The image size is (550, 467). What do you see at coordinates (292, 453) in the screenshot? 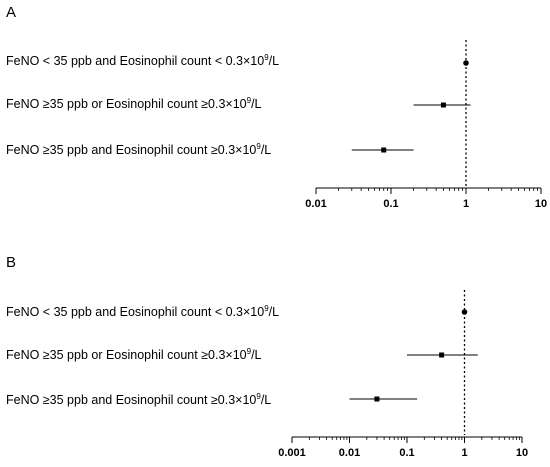
I see `panel-b-tick-label: 0.001` at bounding box center [292, 453].